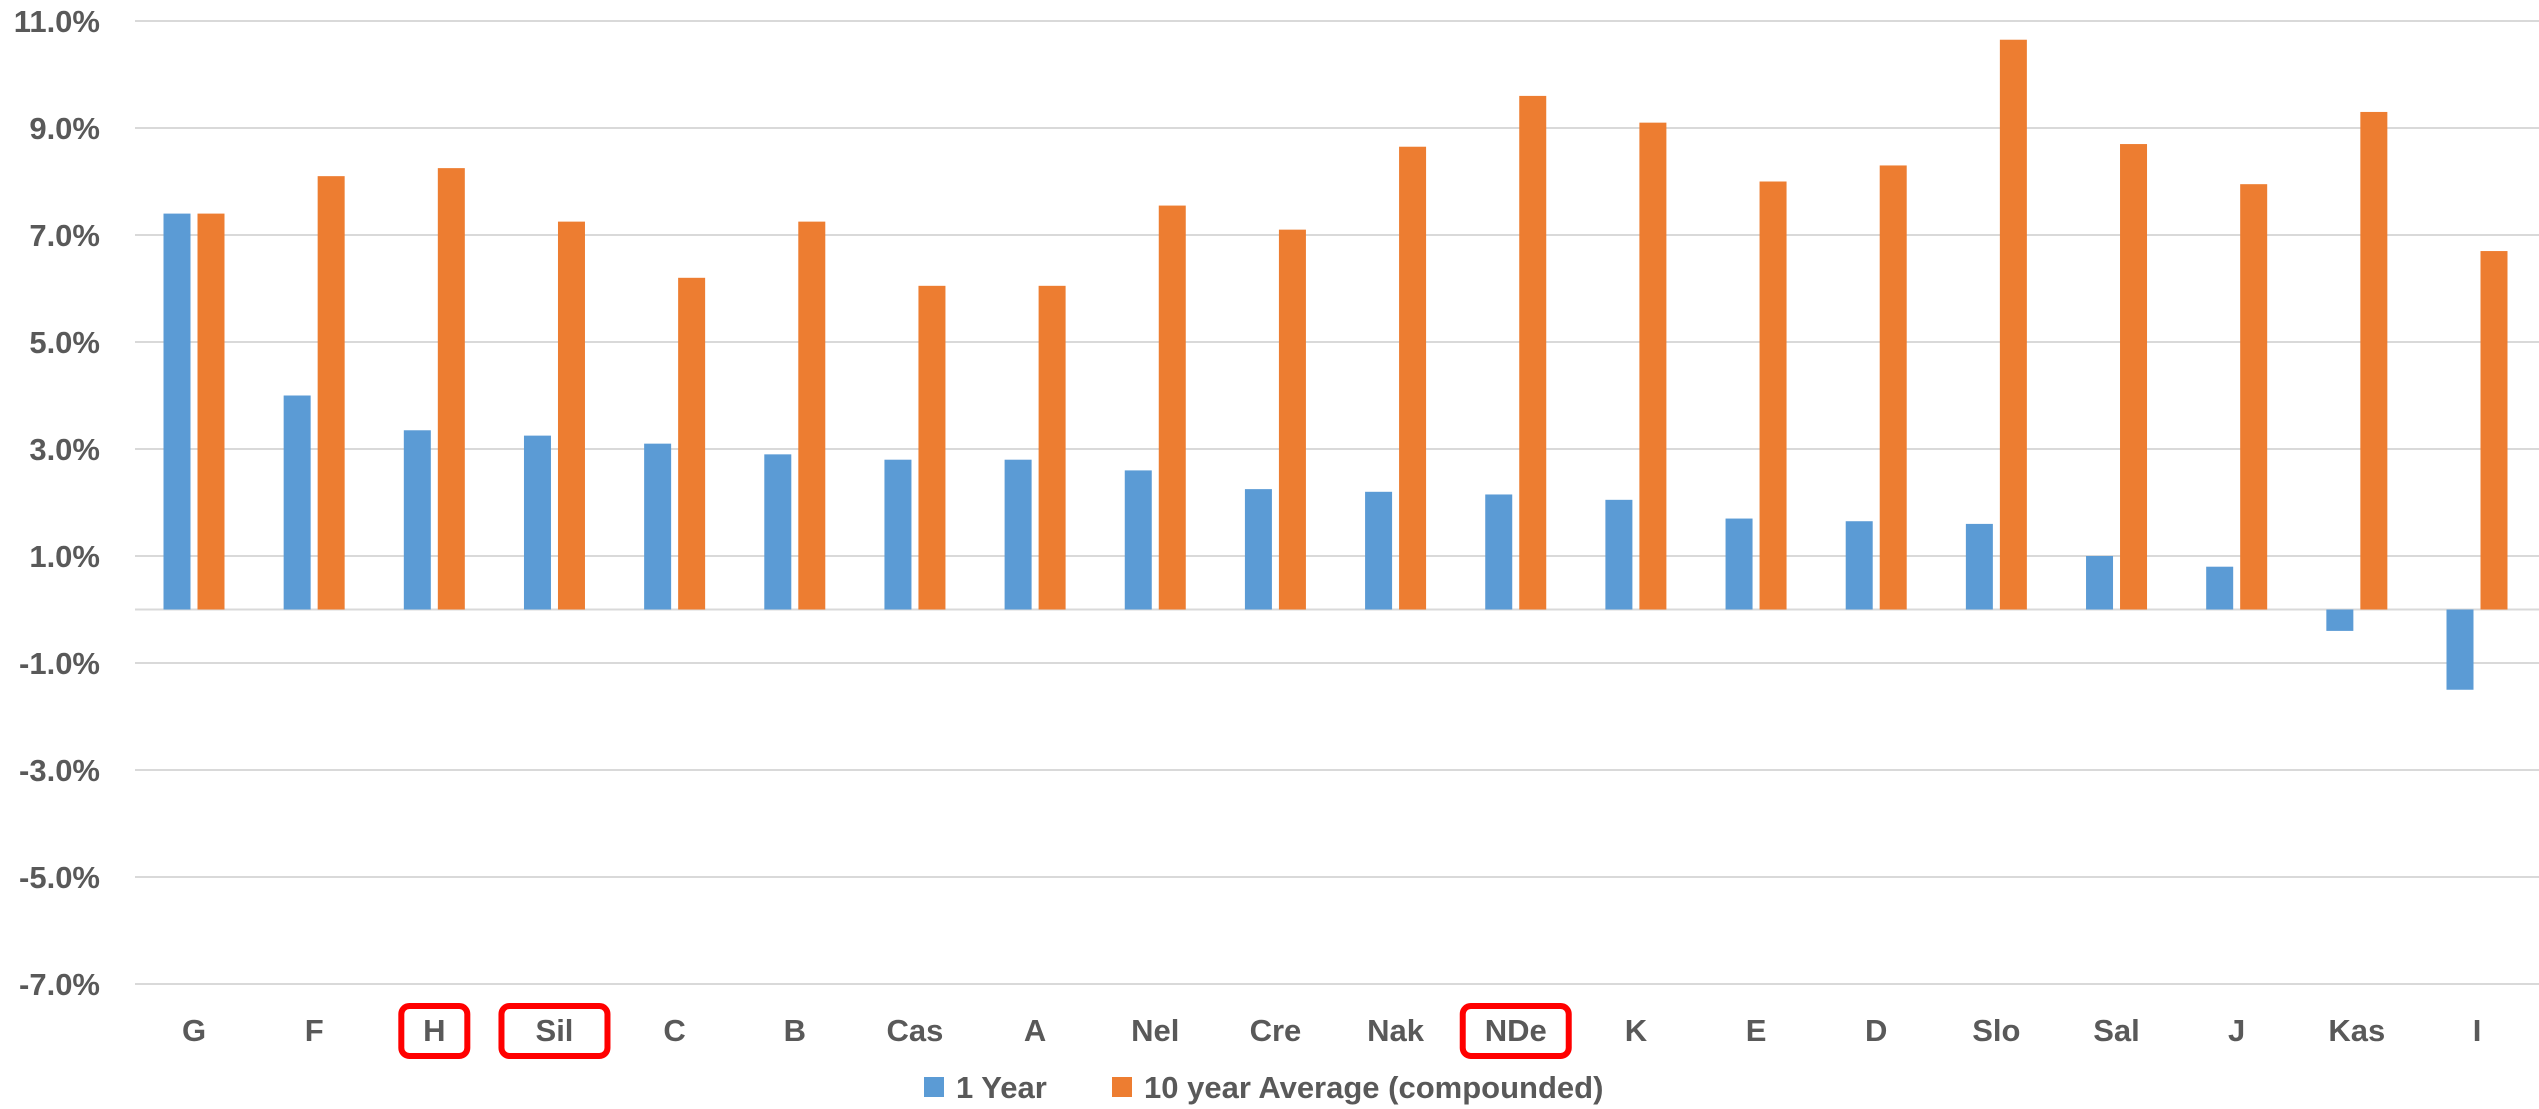 This screenshot has width=2539, height=1109. I want to click on bar-10-year-average-sil, so click(571, 415).